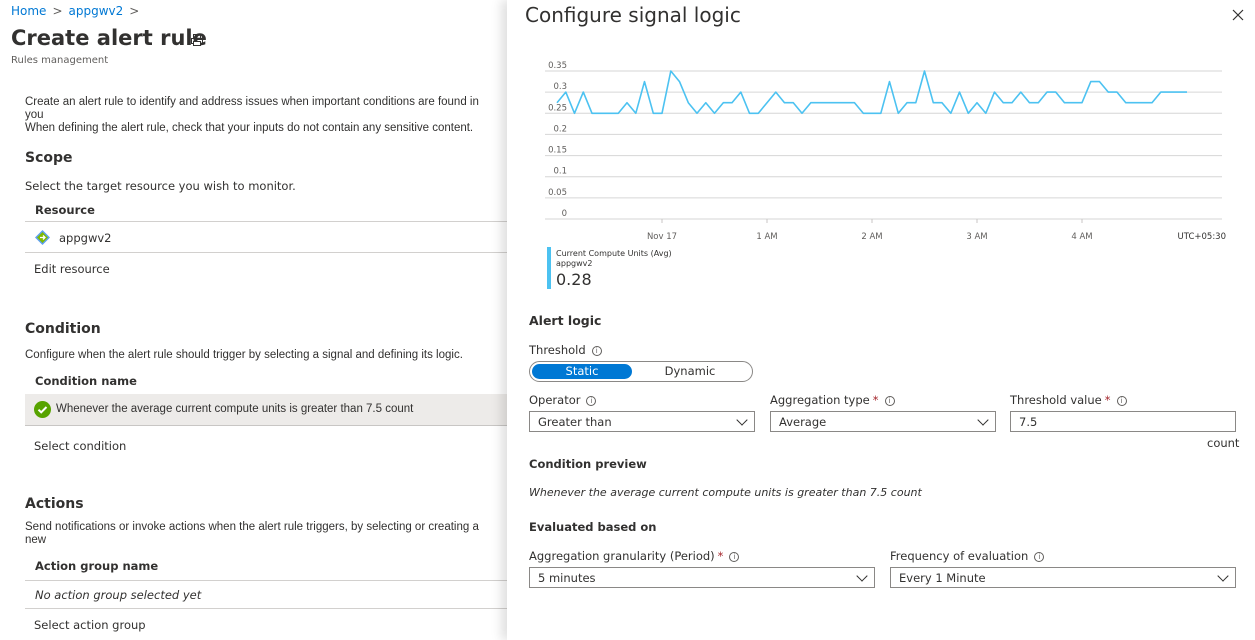 Image resolution: width=1255 pixels, height=640 pixels. What do you see at coordinates (555, 400) in the screenshot?
I see `operator-label-text: Operator` at bounding box center [555, 400].